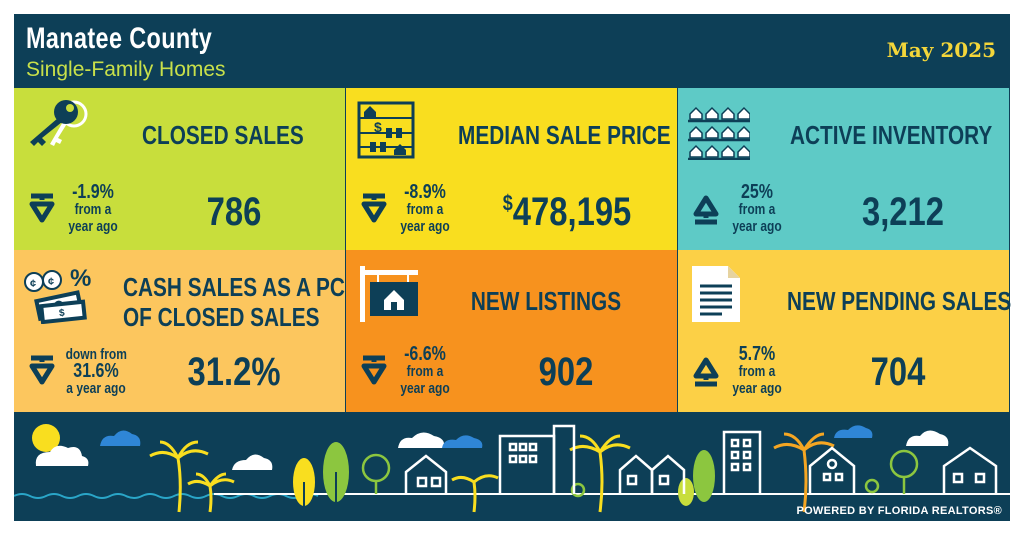 This screenshot has width=1024, height=536. What do you see at coordinates (221, 317) in the screenshot?
I see `tile-title-line-2: OF CLOSED SALES` at bounding box center [221, 317].